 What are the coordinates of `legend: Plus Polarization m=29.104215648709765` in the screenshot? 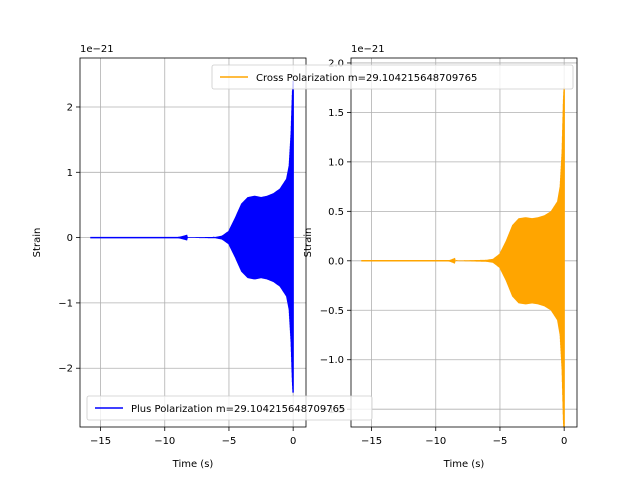 It's located at (229, 408).